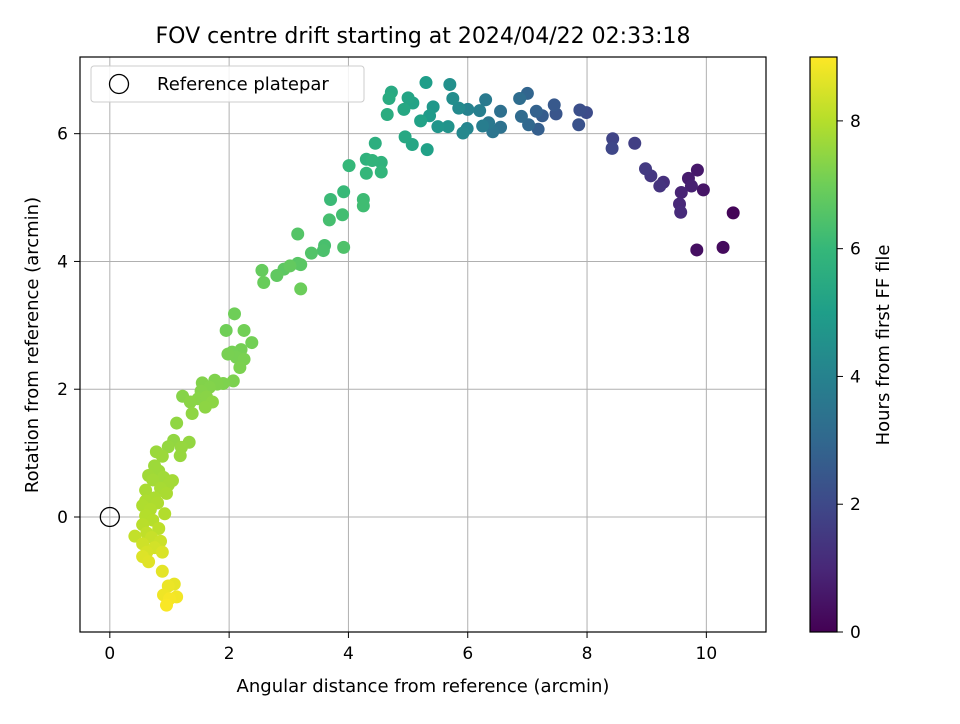  I want to click on reference-marker-layer, so click(109, 517).